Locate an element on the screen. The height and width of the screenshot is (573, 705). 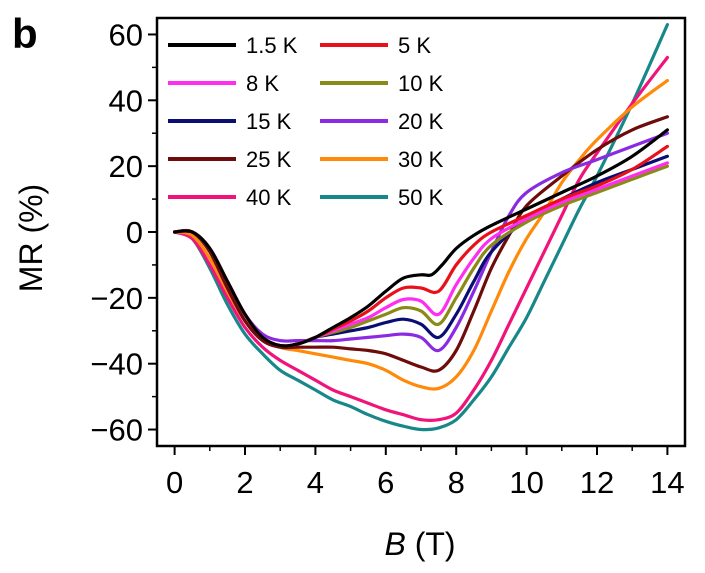
legend-label: 40 K is located at coordinates (269, 197).